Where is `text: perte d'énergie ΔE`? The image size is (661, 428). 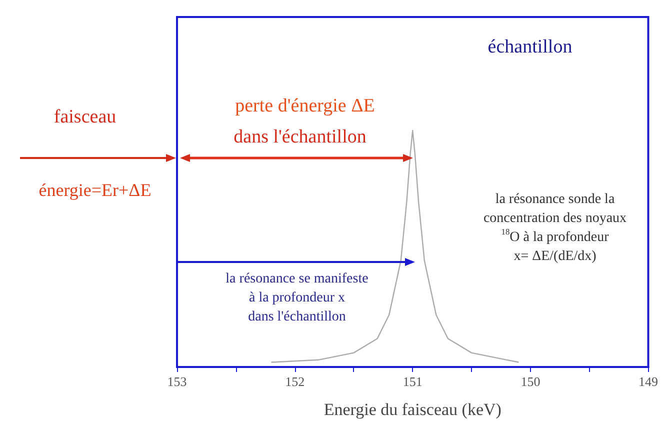
text: perte d'énergie ΔE is located at coordinates (305, 106).